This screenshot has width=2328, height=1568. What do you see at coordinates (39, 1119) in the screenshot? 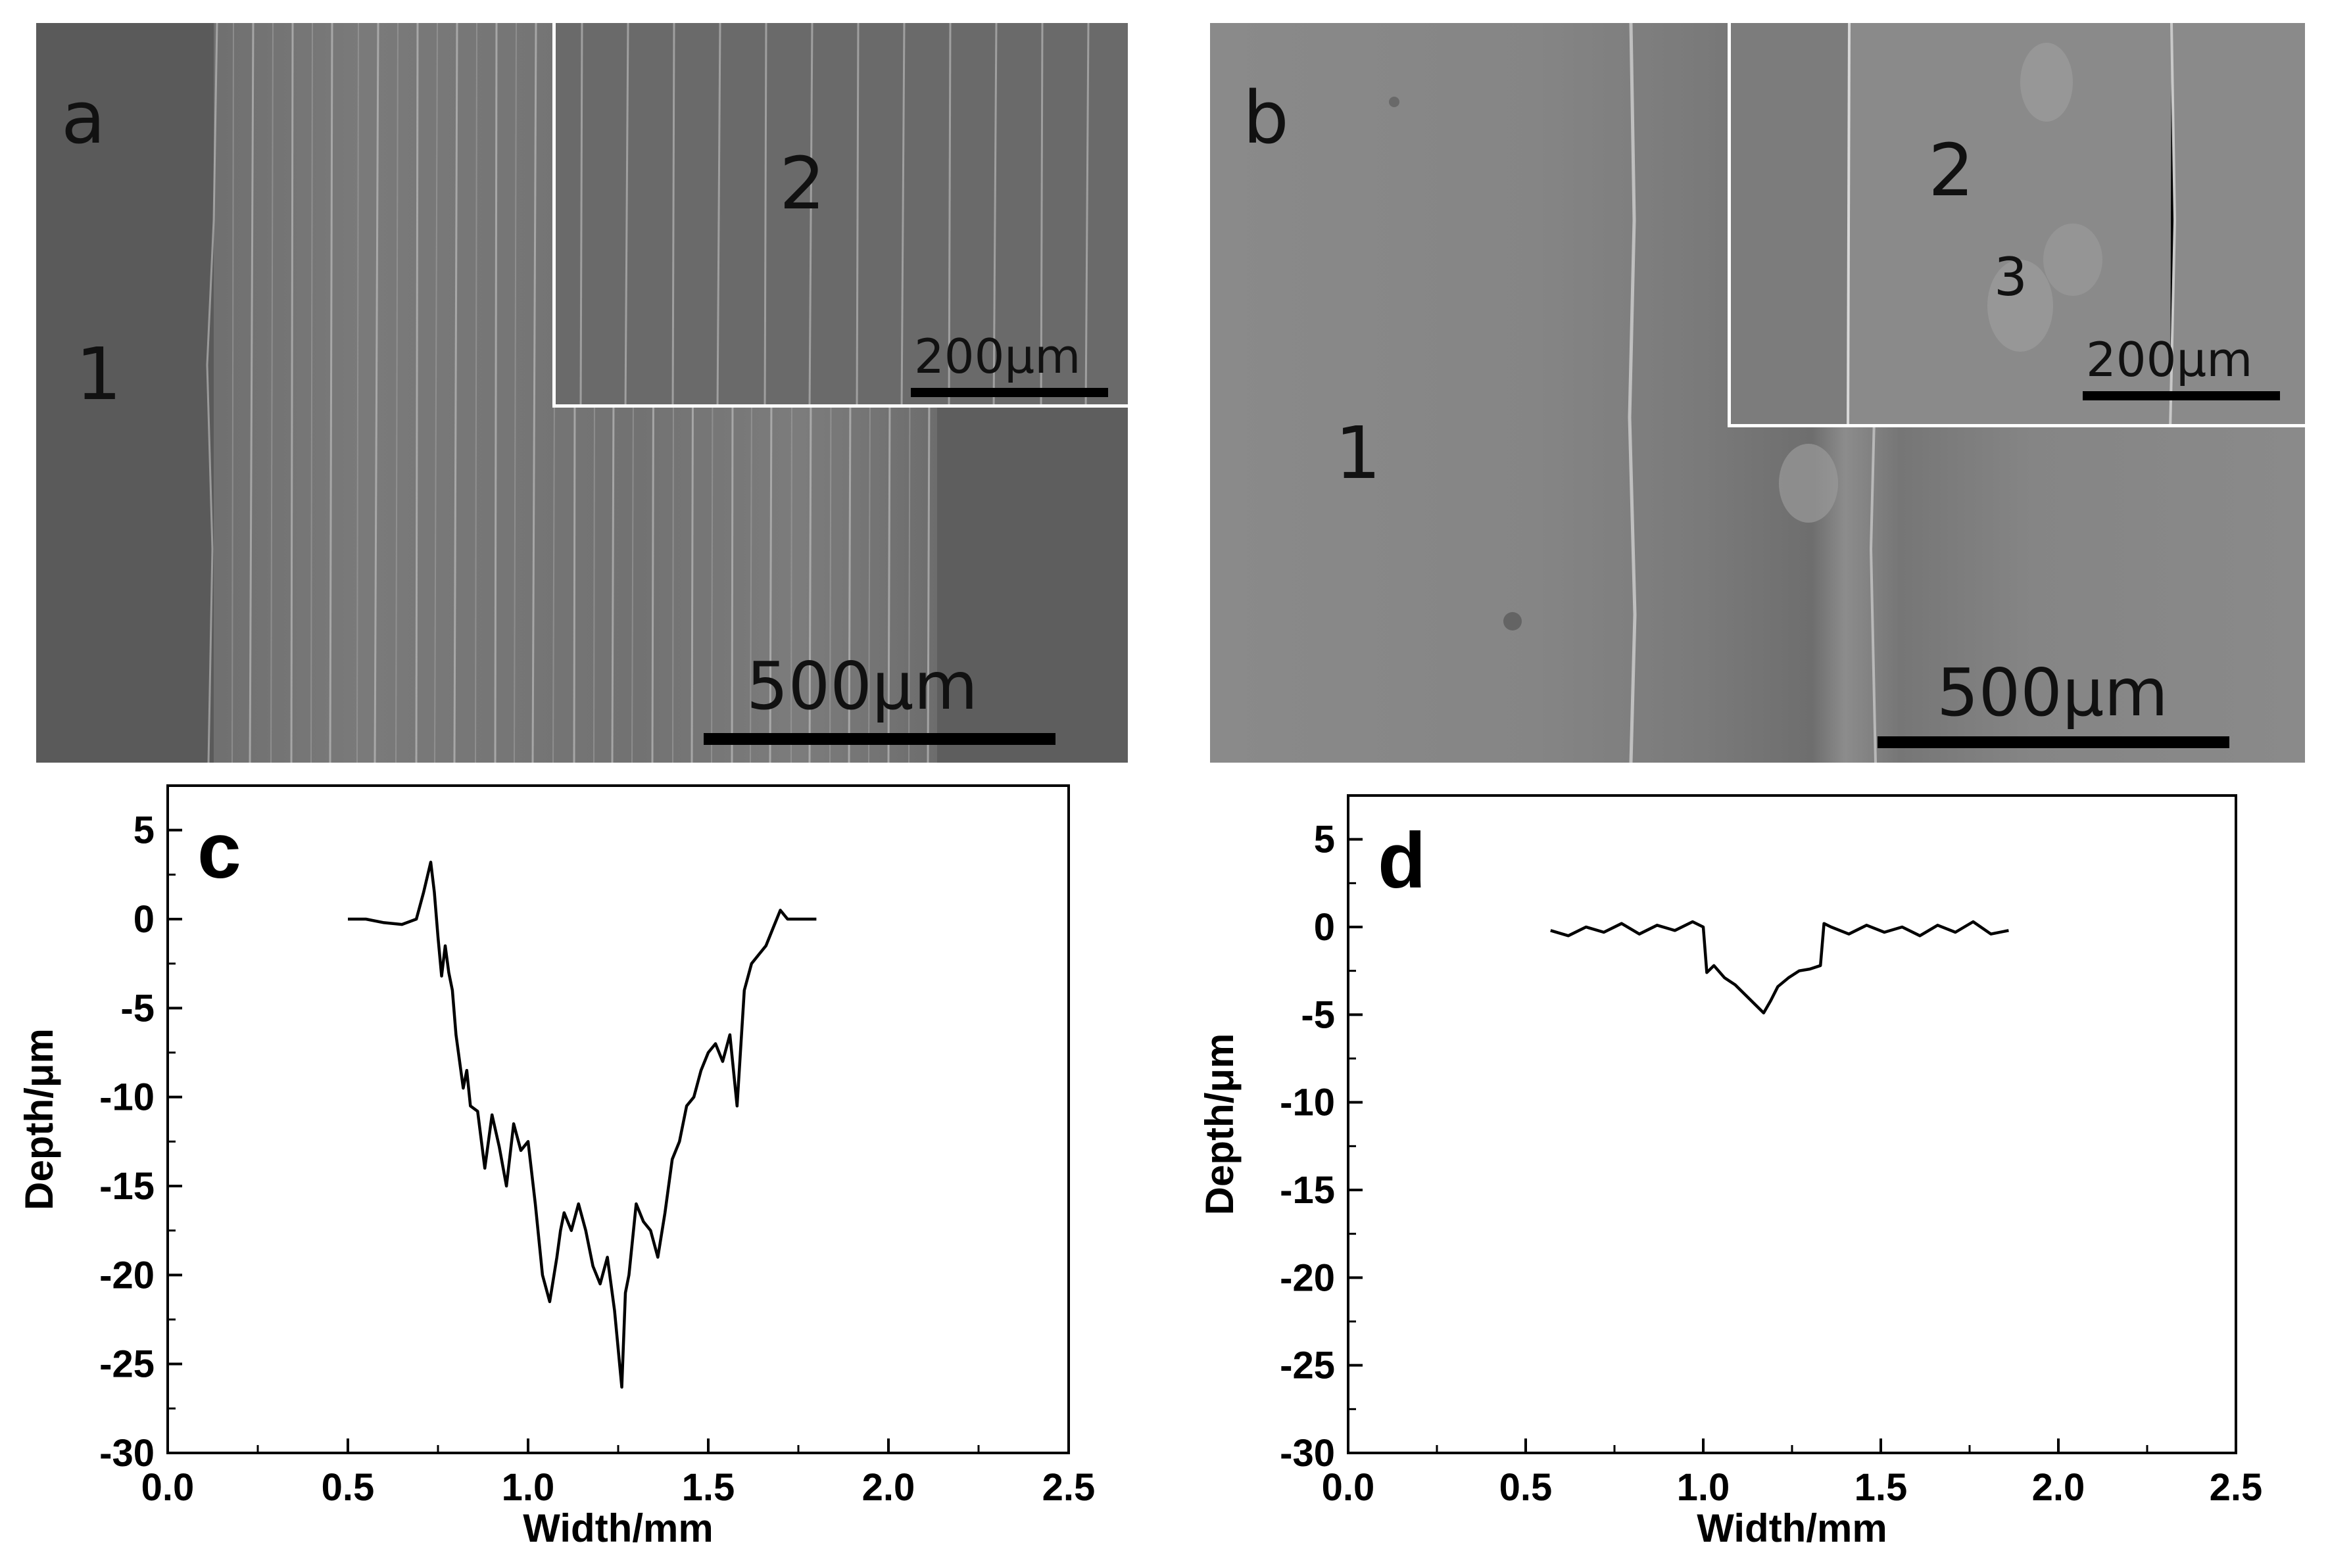
I see `y-axis-label-c: Depth/μm` at bounding box center [39, 1119].